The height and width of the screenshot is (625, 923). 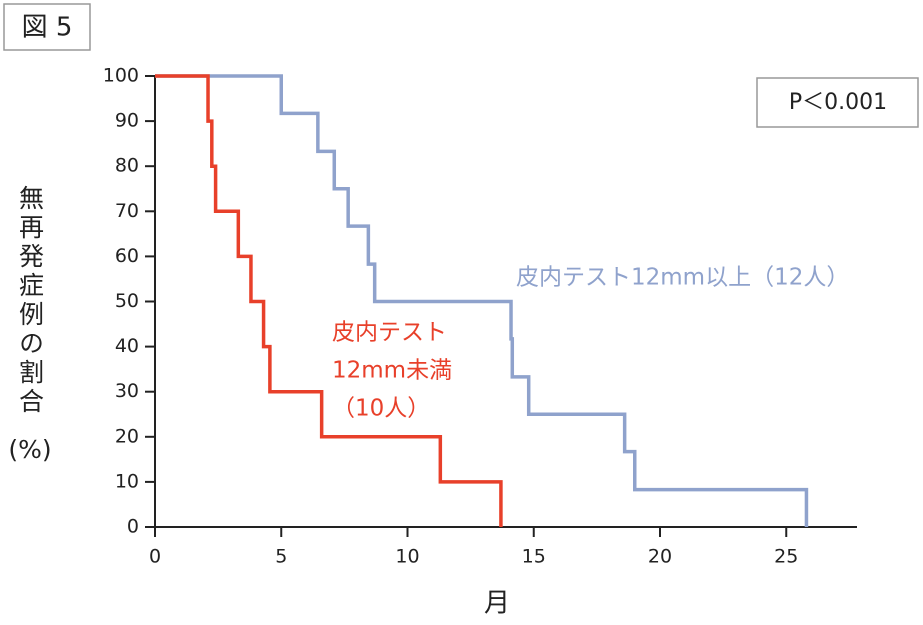 I want to click on series-label: 皮内テスト12mm以上（12人）, so click(x=682, y=278).